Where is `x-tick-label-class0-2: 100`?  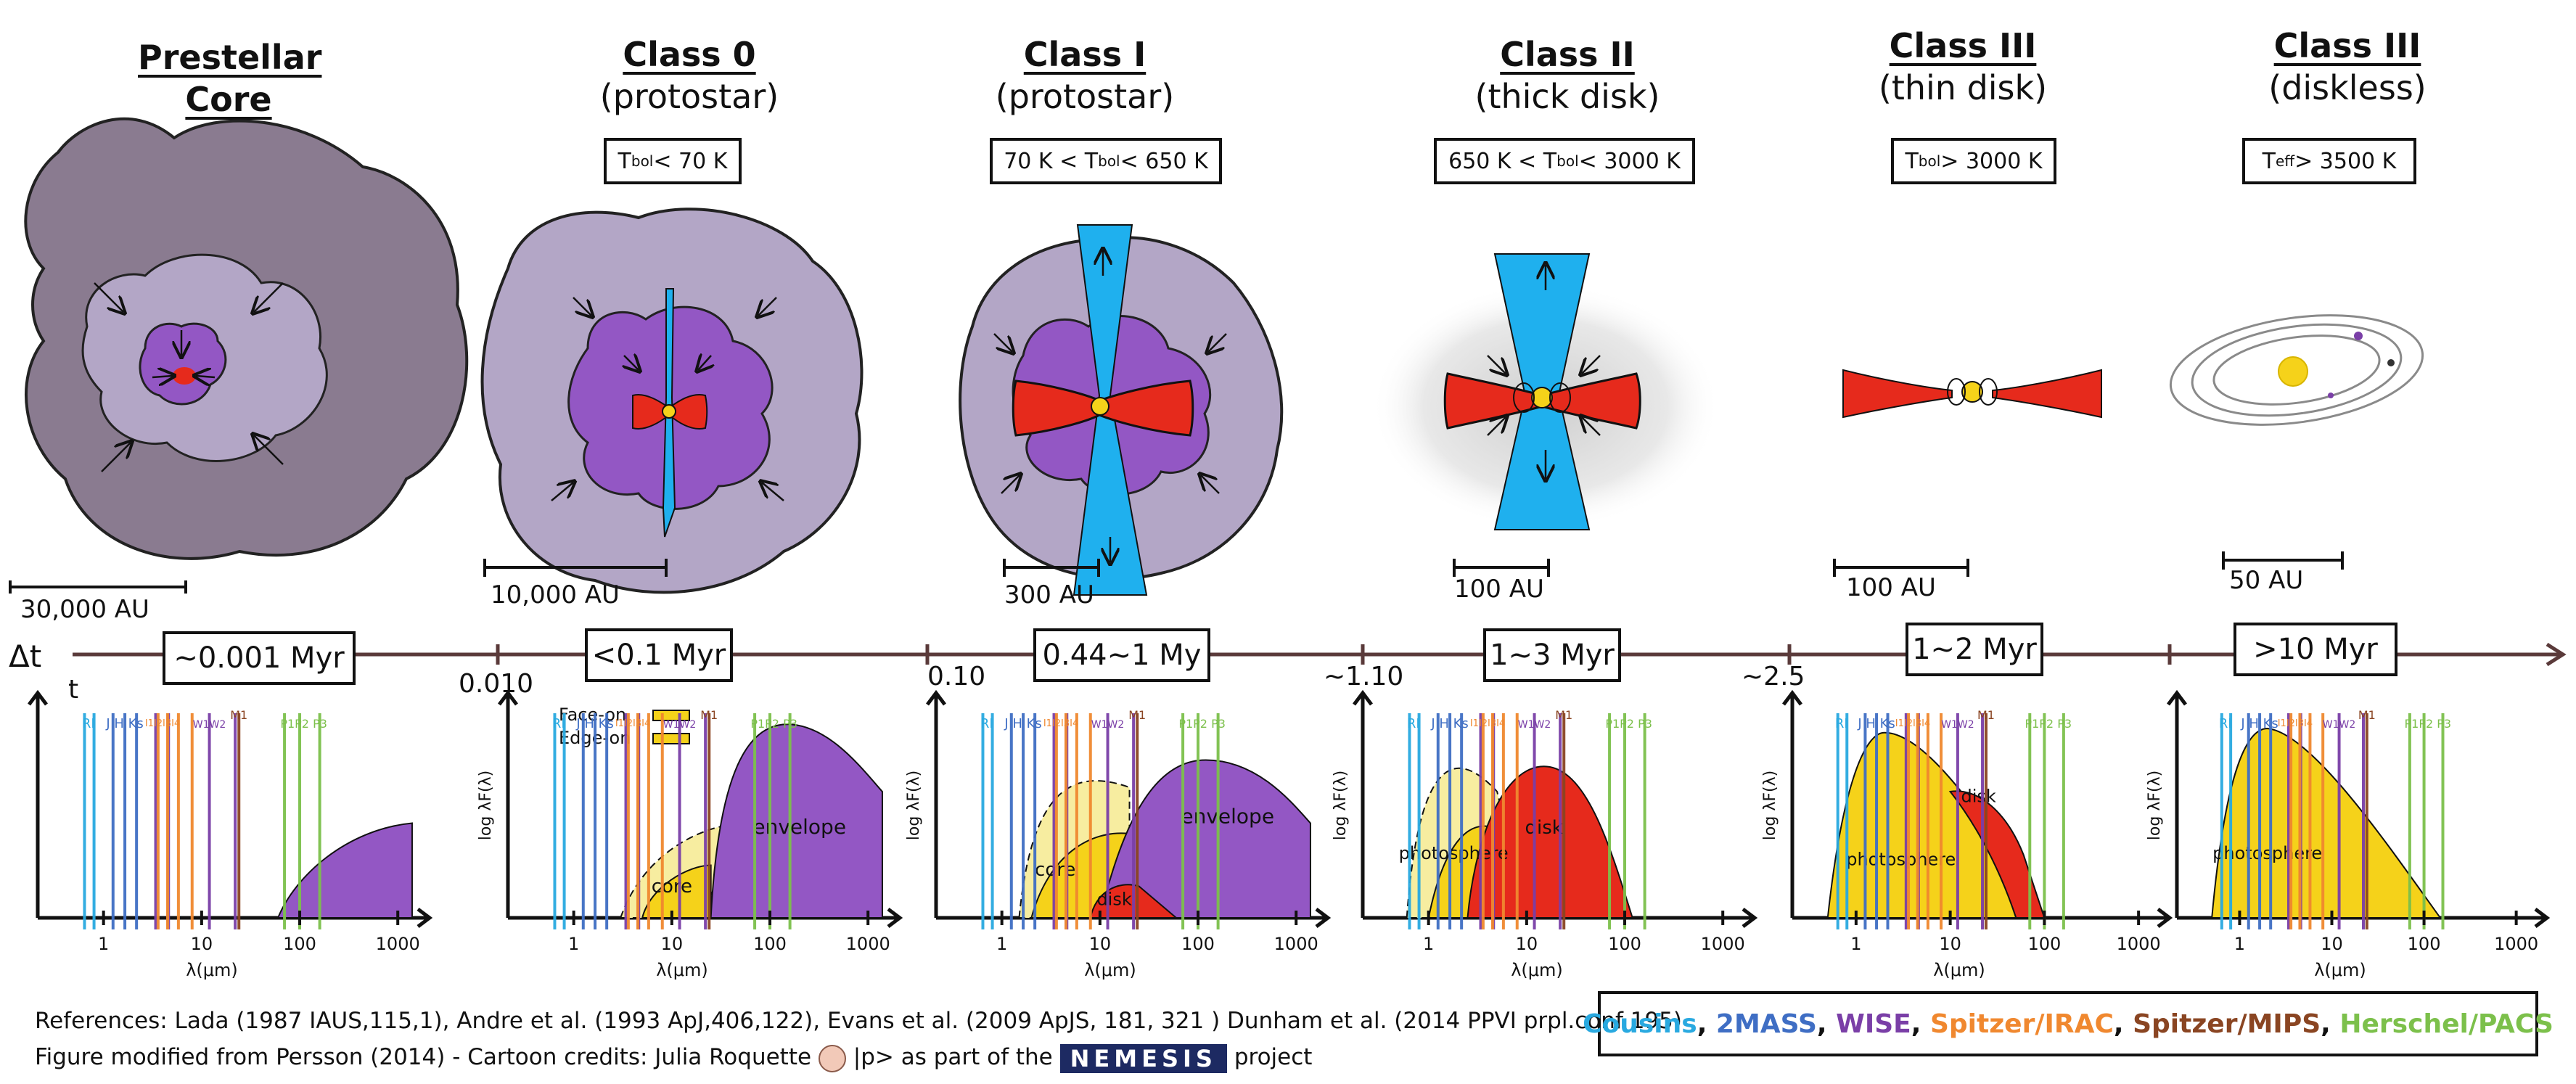 x-tick-label-class0-2: 100 is located at coordinates (770, 944).